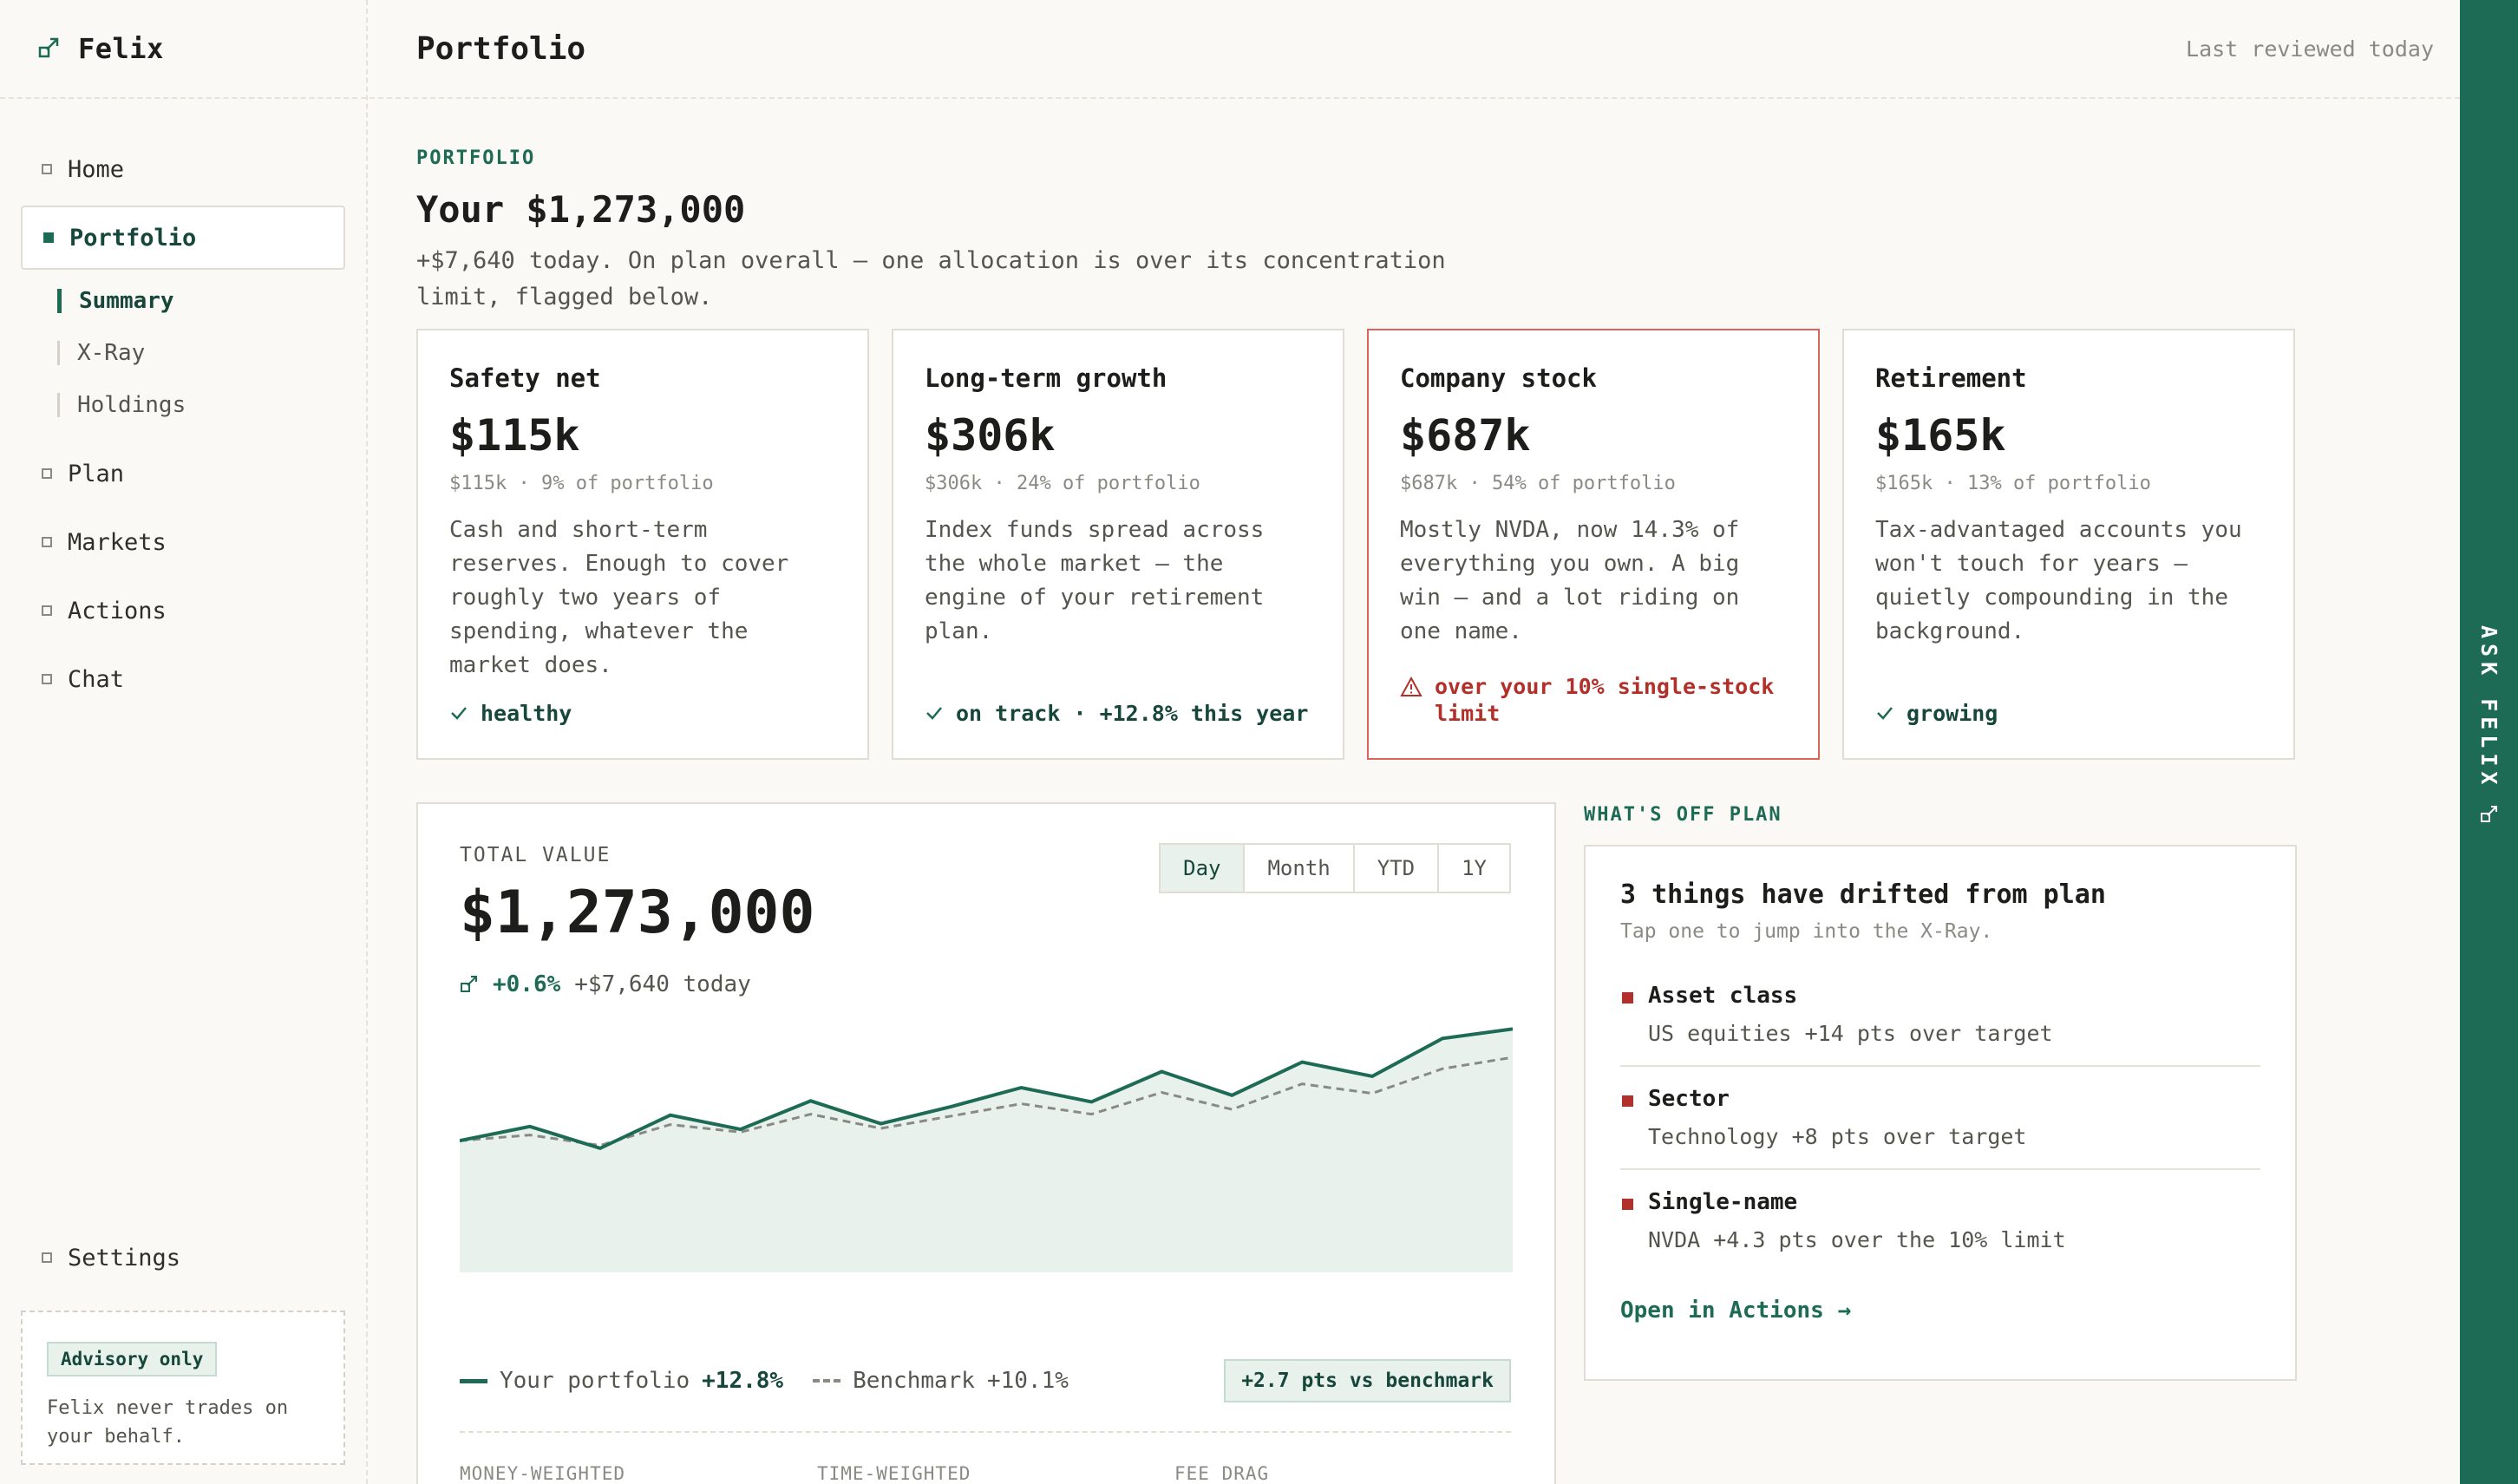 This screenshot has height=1484, width=2518. I want to click on legend-portfolio-label: Your portfolio, so click(595, 1381).